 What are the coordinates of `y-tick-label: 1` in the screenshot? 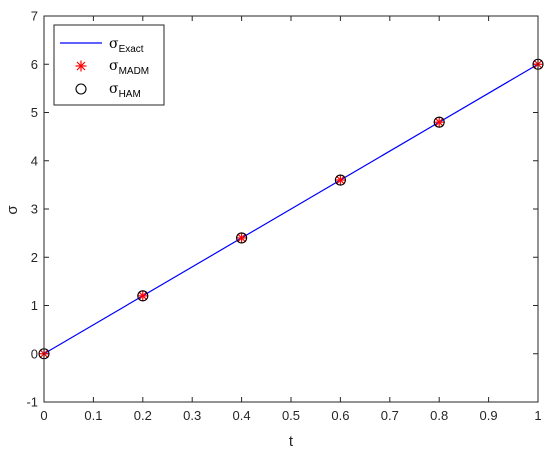 It's located at (34, 305).